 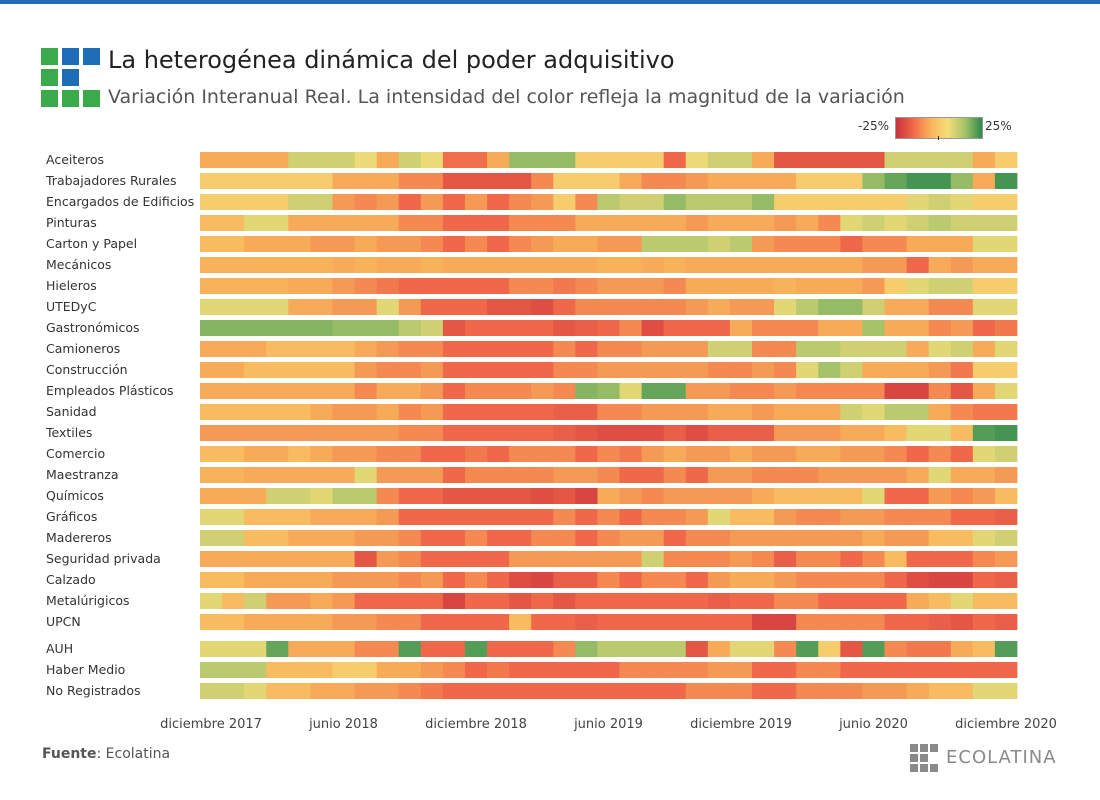 I want to click on row-label: Camioneros, so click(x=83, y=348).